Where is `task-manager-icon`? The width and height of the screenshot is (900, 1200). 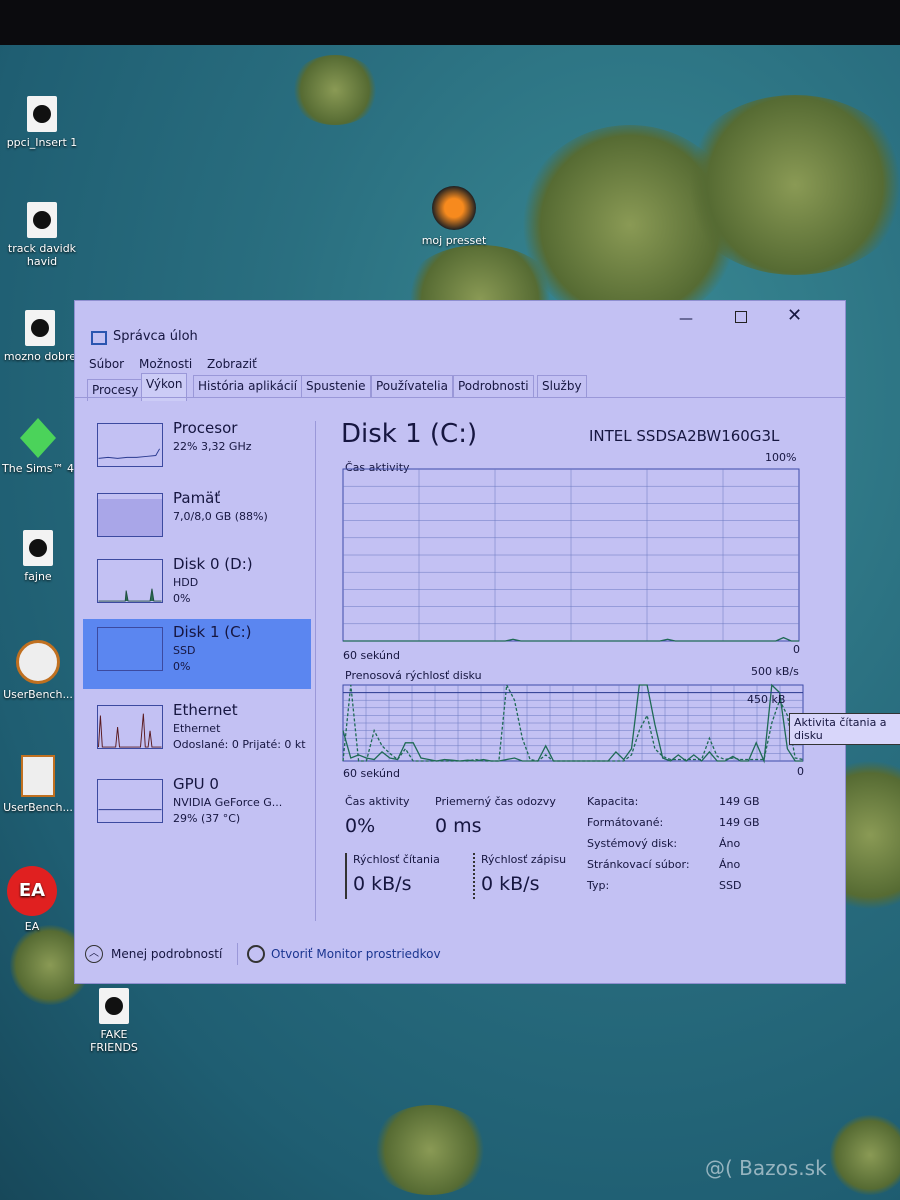 task-manager-icon is located at coordinates (99, 338).